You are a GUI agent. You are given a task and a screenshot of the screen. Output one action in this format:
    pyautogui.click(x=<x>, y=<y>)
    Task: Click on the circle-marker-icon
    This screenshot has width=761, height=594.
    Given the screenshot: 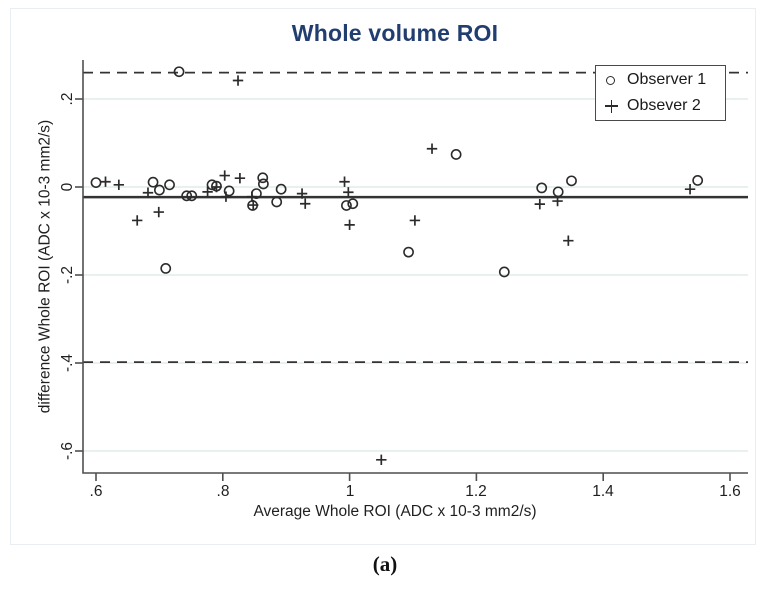 What is the action you would take?
    pyautogui.click(x=616, y=80)
    